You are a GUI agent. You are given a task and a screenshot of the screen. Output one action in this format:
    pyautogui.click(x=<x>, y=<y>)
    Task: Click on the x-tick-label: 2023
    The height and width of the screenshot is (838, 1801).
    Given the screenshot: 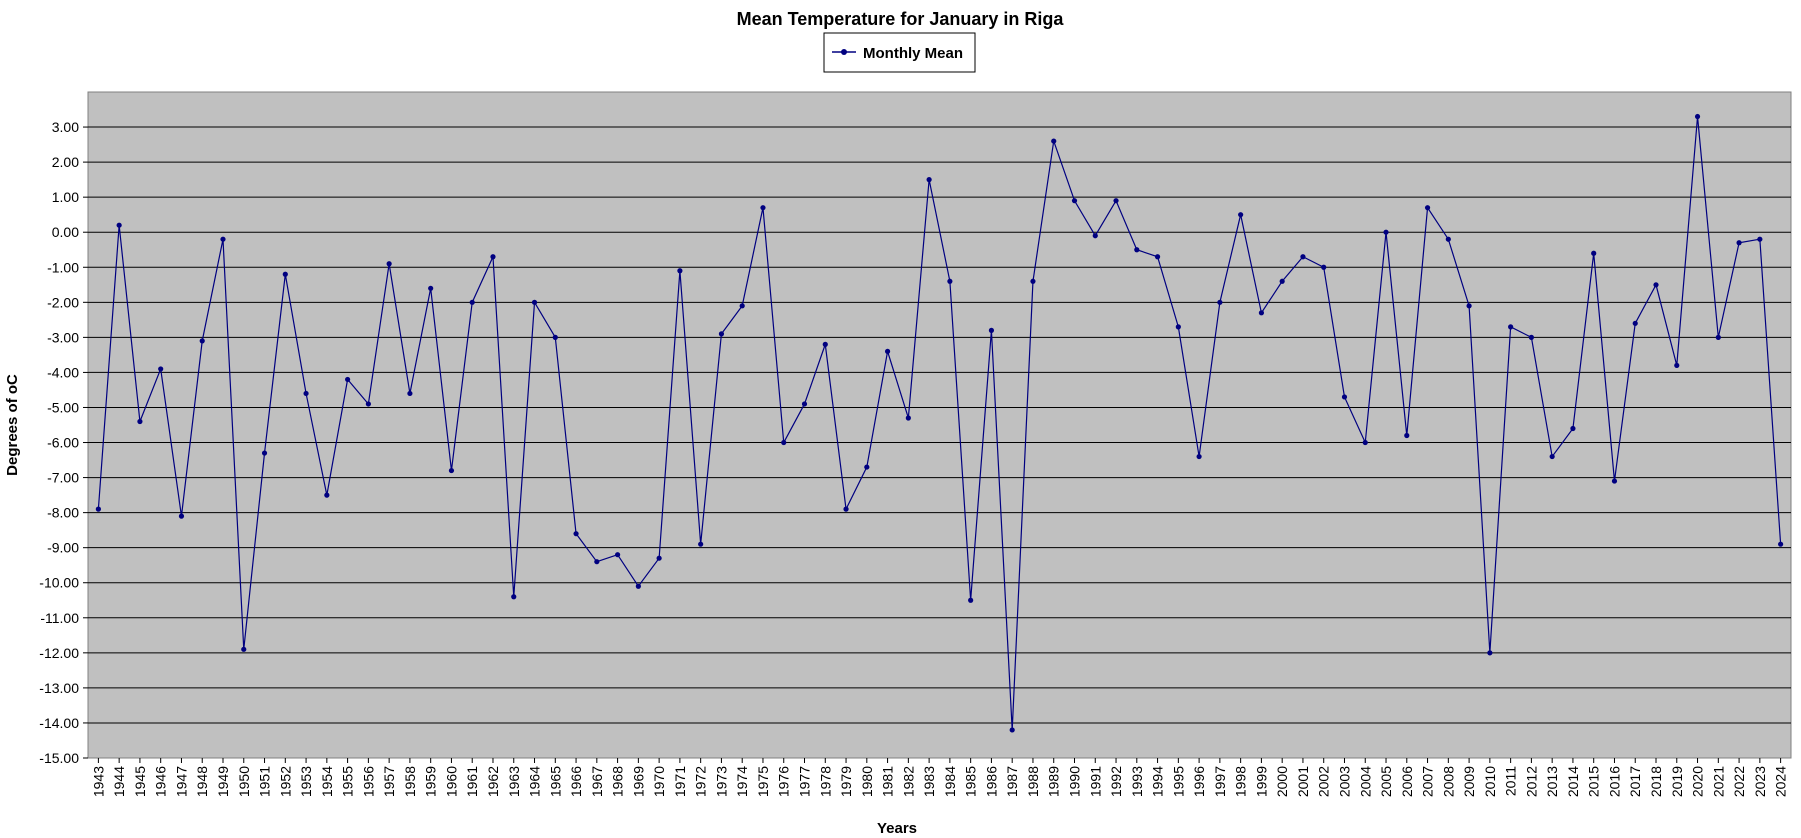 What is the action you would take?
    pyautogui.click(x=1760, y=781)
    